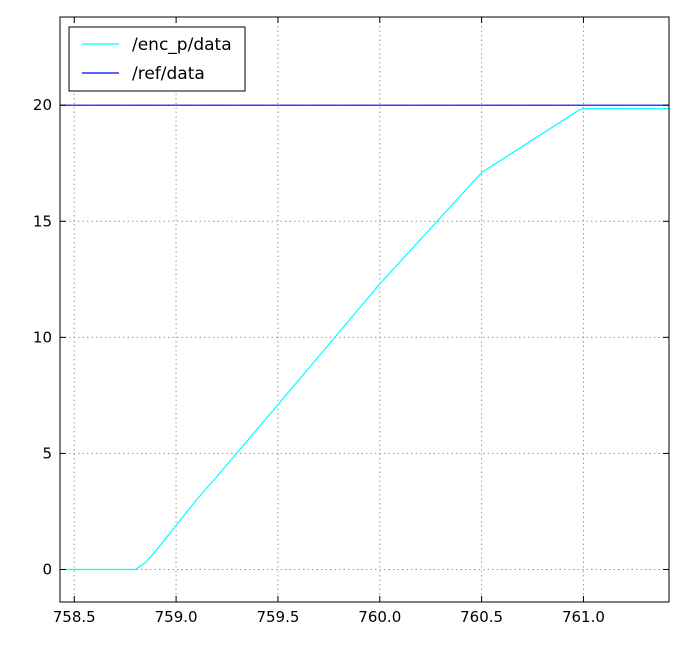 This screenshot has width=687, height=661. I want to click on legend-entry-label: /enc_p/data, so click(182, 45).